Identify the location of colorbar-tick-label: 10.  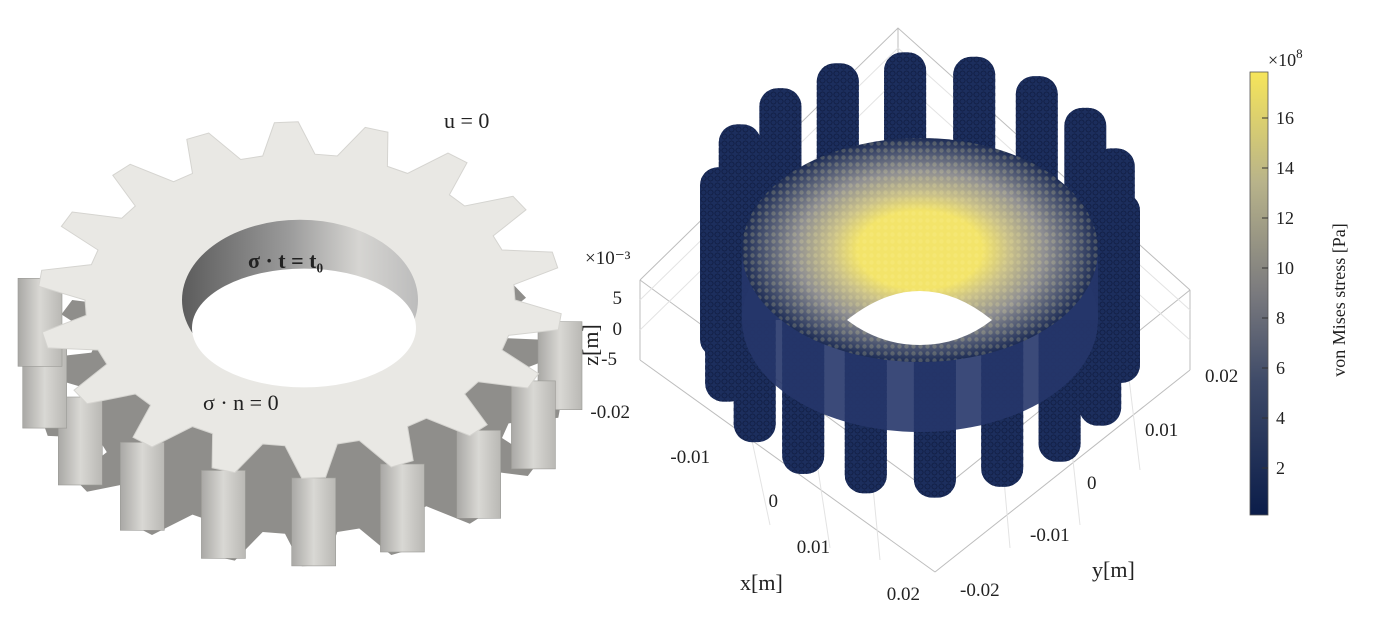
(1285, 268).